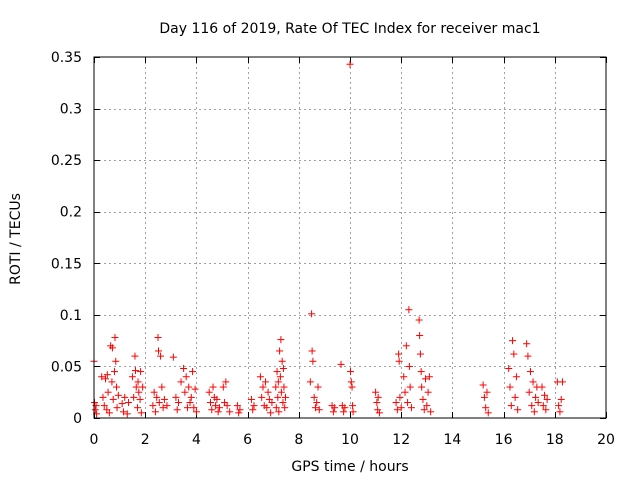 The width and height of the screenshot is (640, 484). Describe the element at coordinates (452, 440) in the screenshot. I see `x-tick-label: 14` at that location.